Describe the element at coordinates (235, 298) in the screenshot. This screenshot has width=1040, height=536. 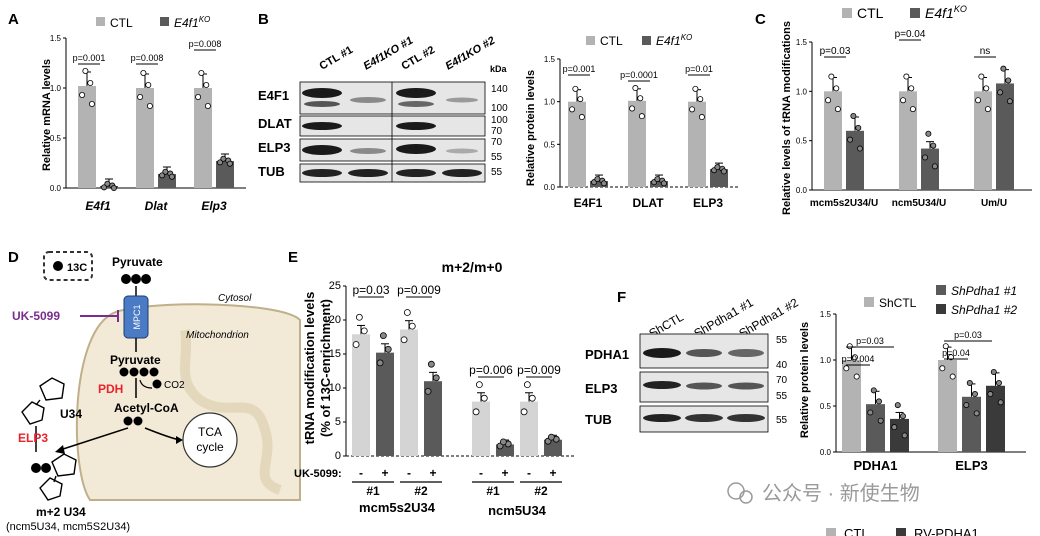
I see `cytosol-label: Cytosol` at that location.